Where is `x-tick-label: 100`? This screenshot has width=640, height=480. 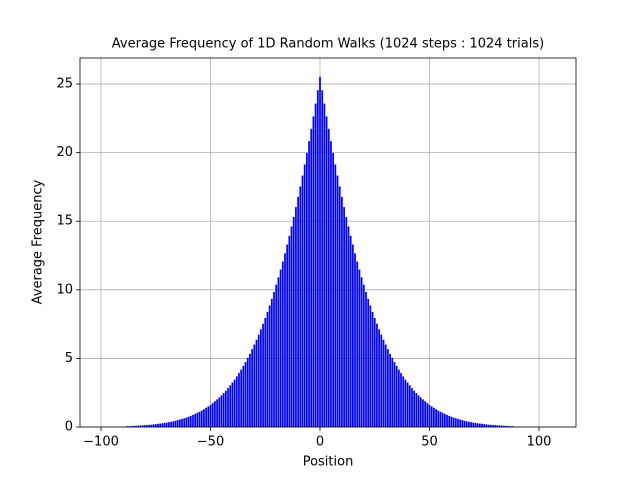 x-tick-label: 100 is located at coordinates (539, 442).